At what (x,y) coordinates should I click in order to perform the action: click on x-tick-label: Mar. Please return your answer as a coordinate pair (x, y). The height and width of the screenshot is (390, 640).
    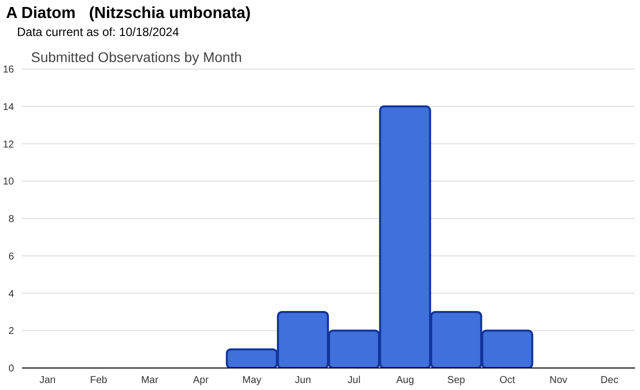
    Looking at the image, I should click on (150, 380).